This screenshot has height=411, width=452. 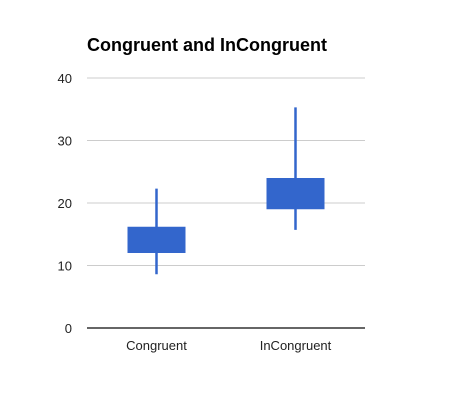 What do you see at coordinates (65, 266) in the screenshot?
I see `y-tick-label: 10` at bounding box center [65, 266].